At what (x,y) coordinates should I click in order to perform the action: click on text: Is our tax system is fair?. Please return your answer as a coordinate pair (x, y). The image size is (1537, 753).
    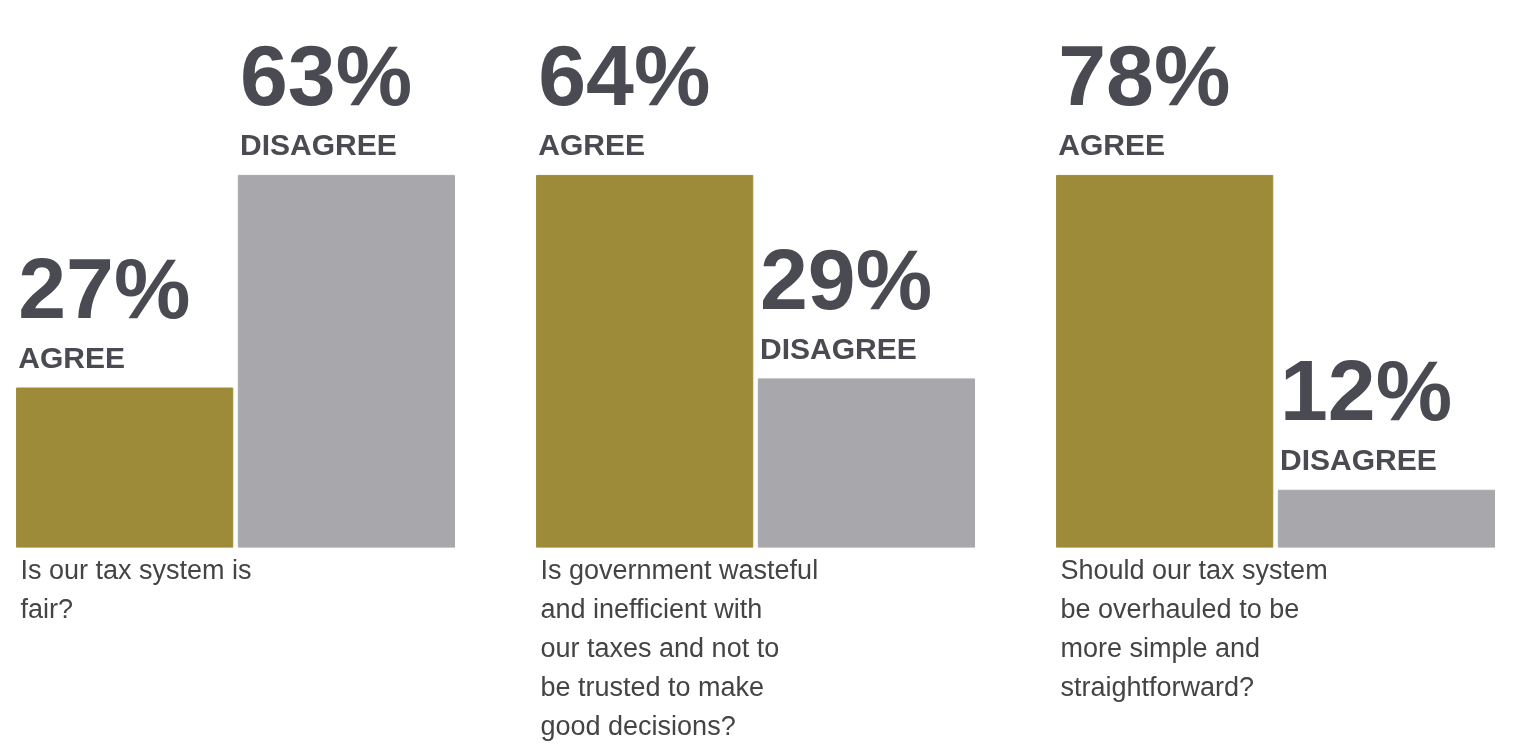
    Looking at the image, I should click on (136, 589).